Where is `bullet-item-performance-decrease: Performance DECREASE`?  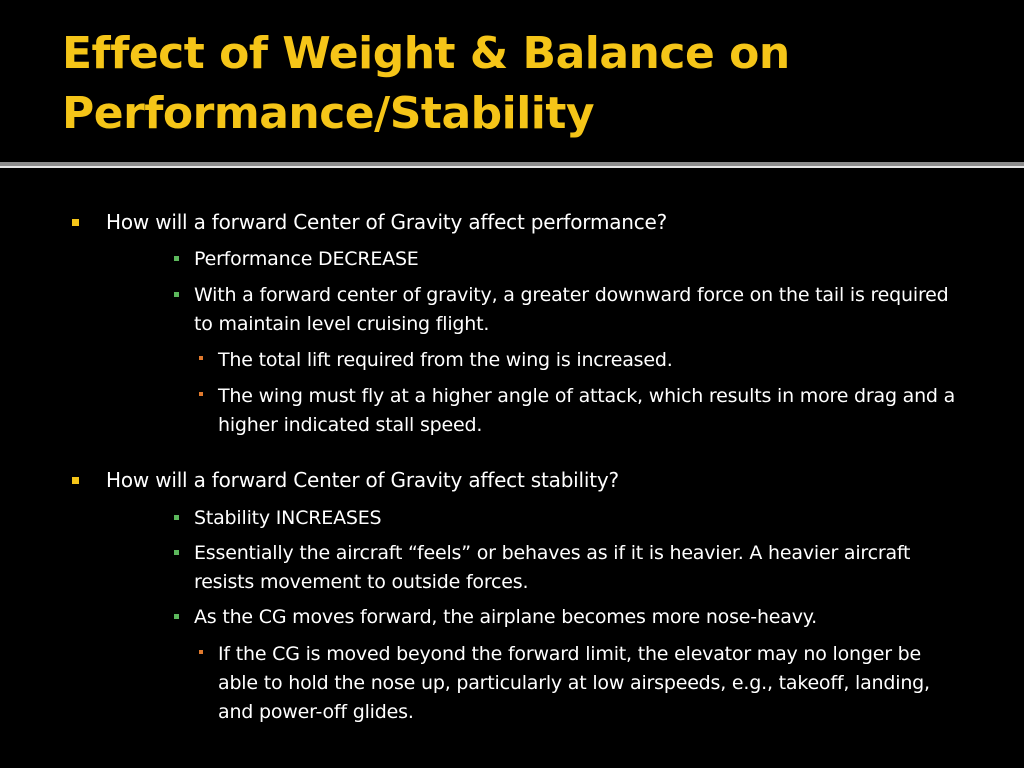
bullet-item-performance-decrease: Performance DECREASE is located at coordinates (564, 259).